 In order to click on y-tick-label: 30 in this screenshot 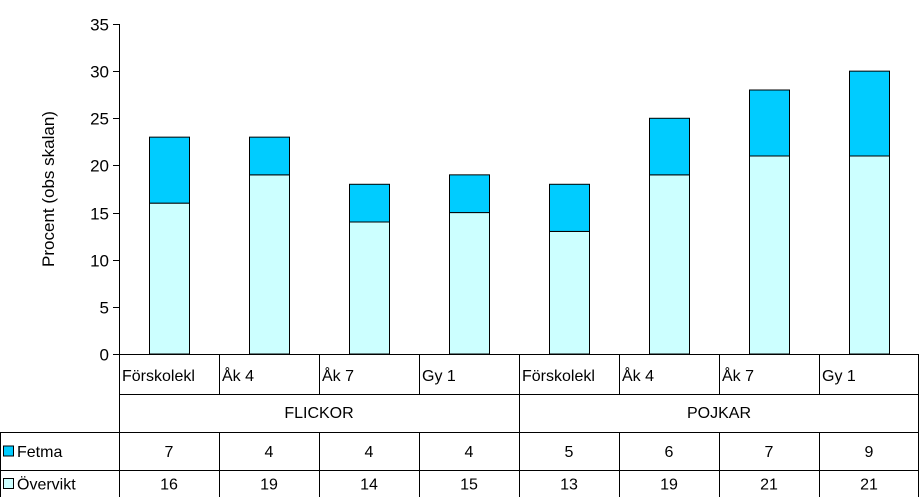, I will do `click(99, 72)`.